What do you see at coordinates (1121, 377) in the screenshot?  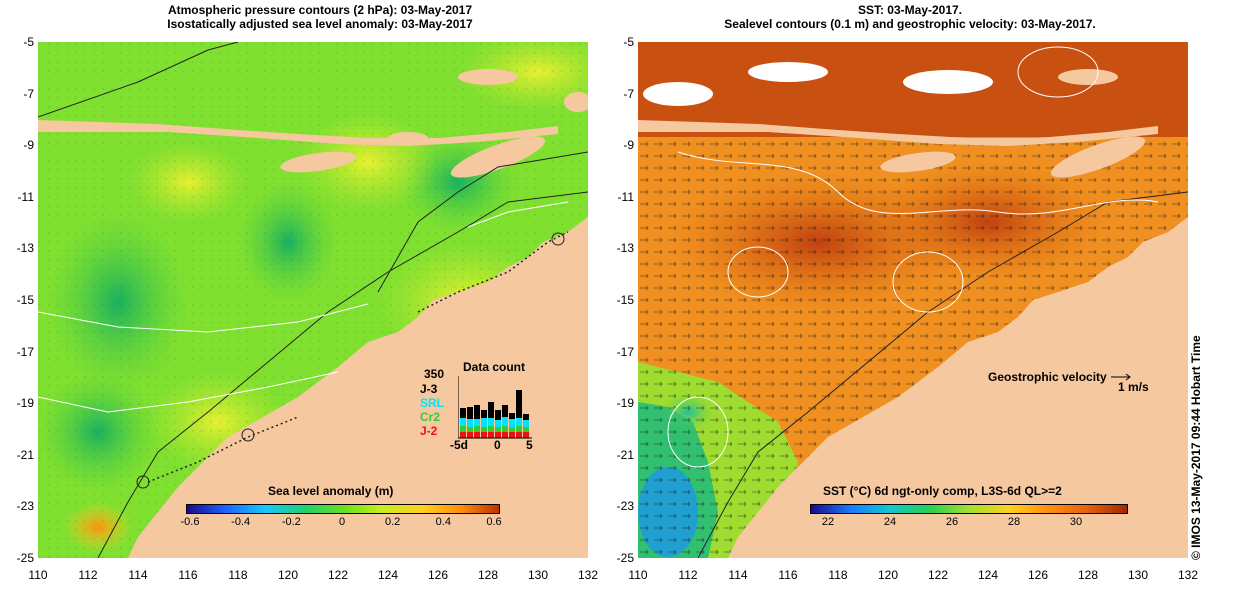 I see `velocity-arrow-icon` at bounding box center [1121, 377].